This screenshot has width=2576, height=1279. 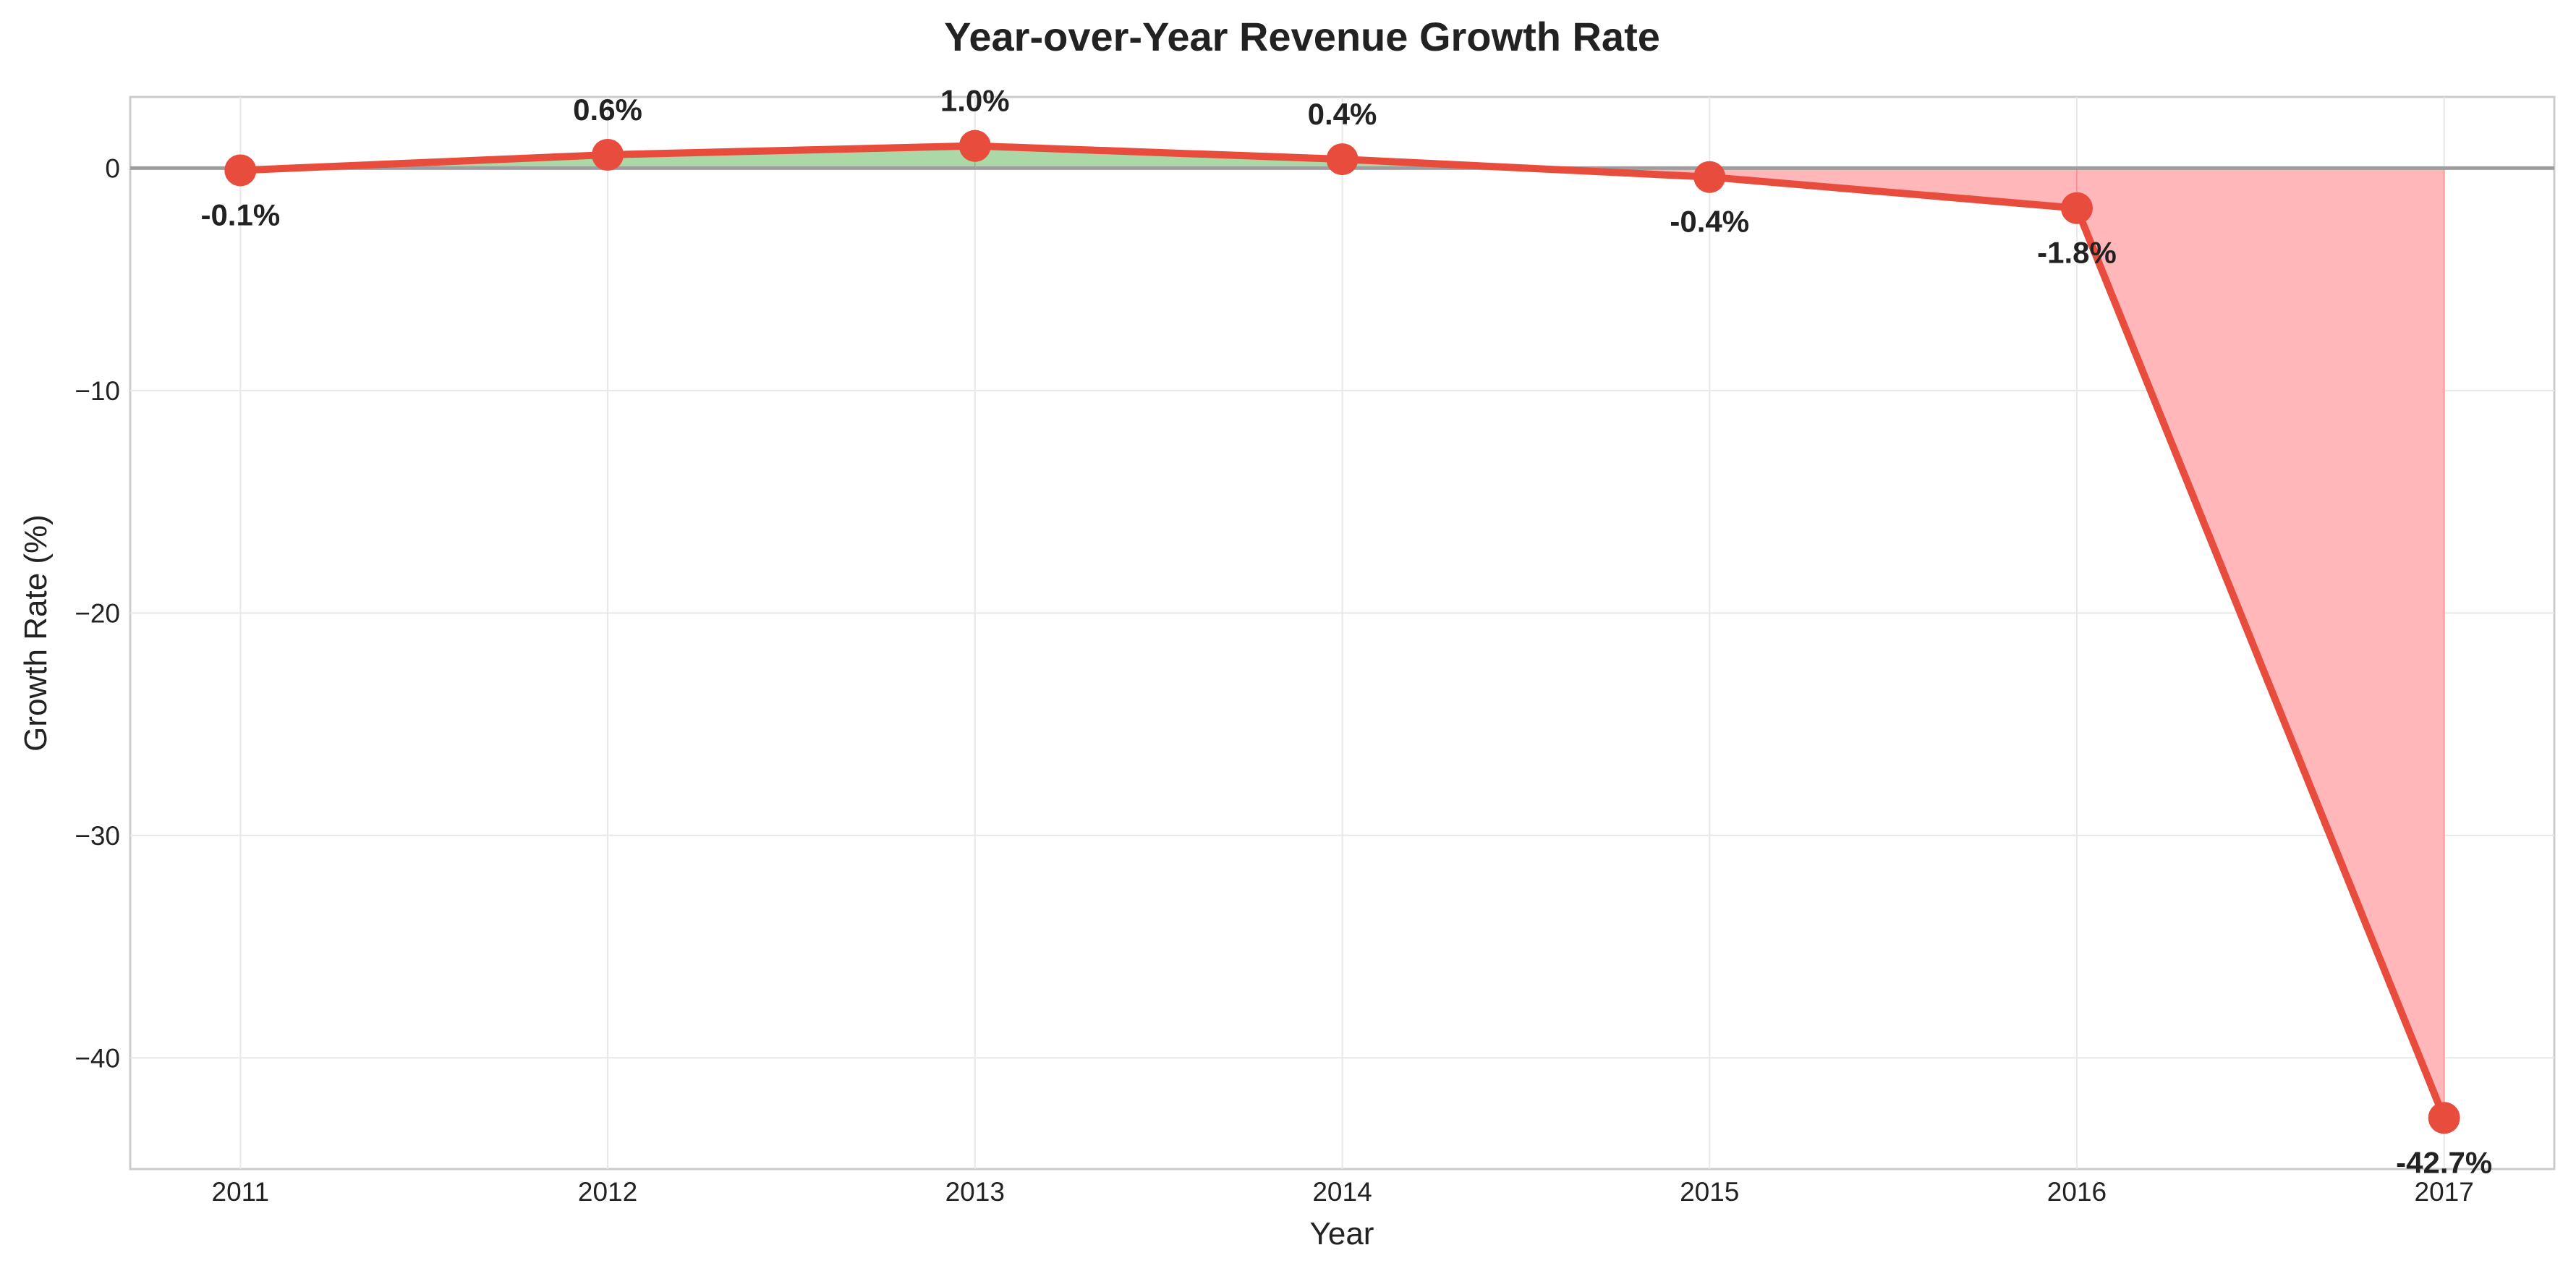 What do you see at coordinates (1302, 36) in the screenshot?
I see `chart-title: Year-over-Year Revenue Growth Rate` at bounding box center [1302, 36].